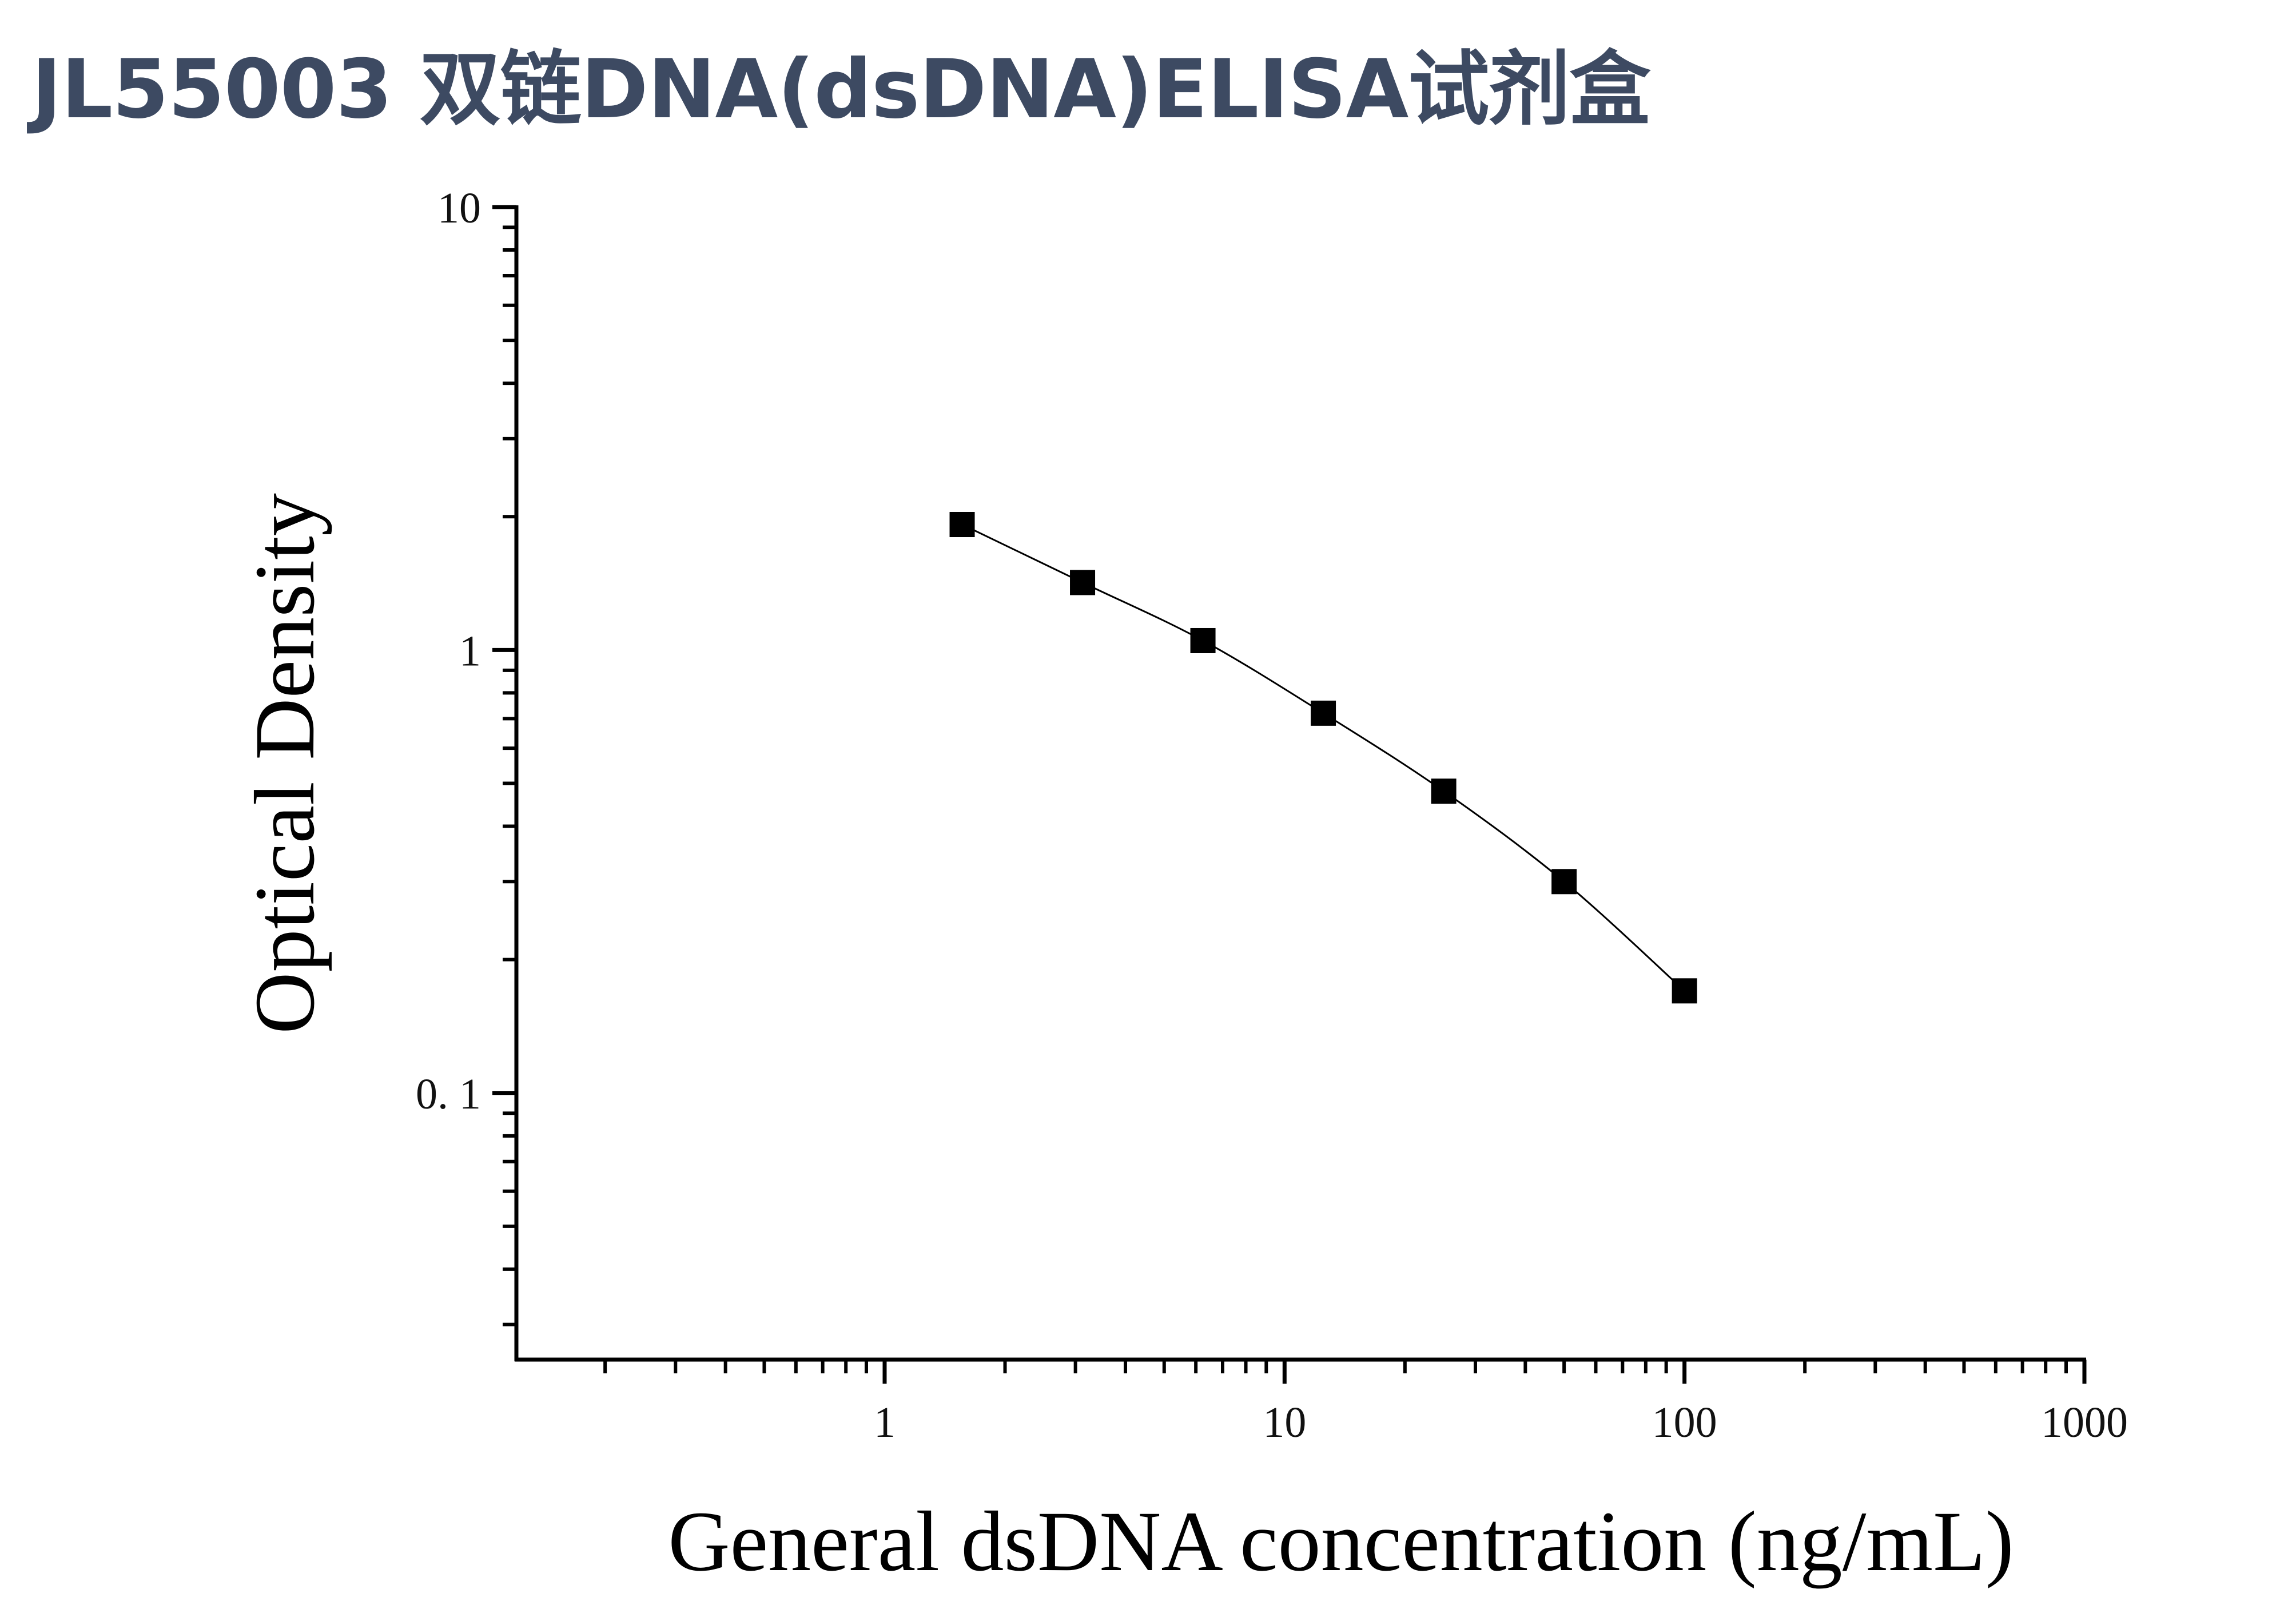 Image resolution: width=2296 pixels, height=1605 pixels. I want to click on x-axis-title: General dsDNA concentration (ng/mL), so click(1341, 1541).